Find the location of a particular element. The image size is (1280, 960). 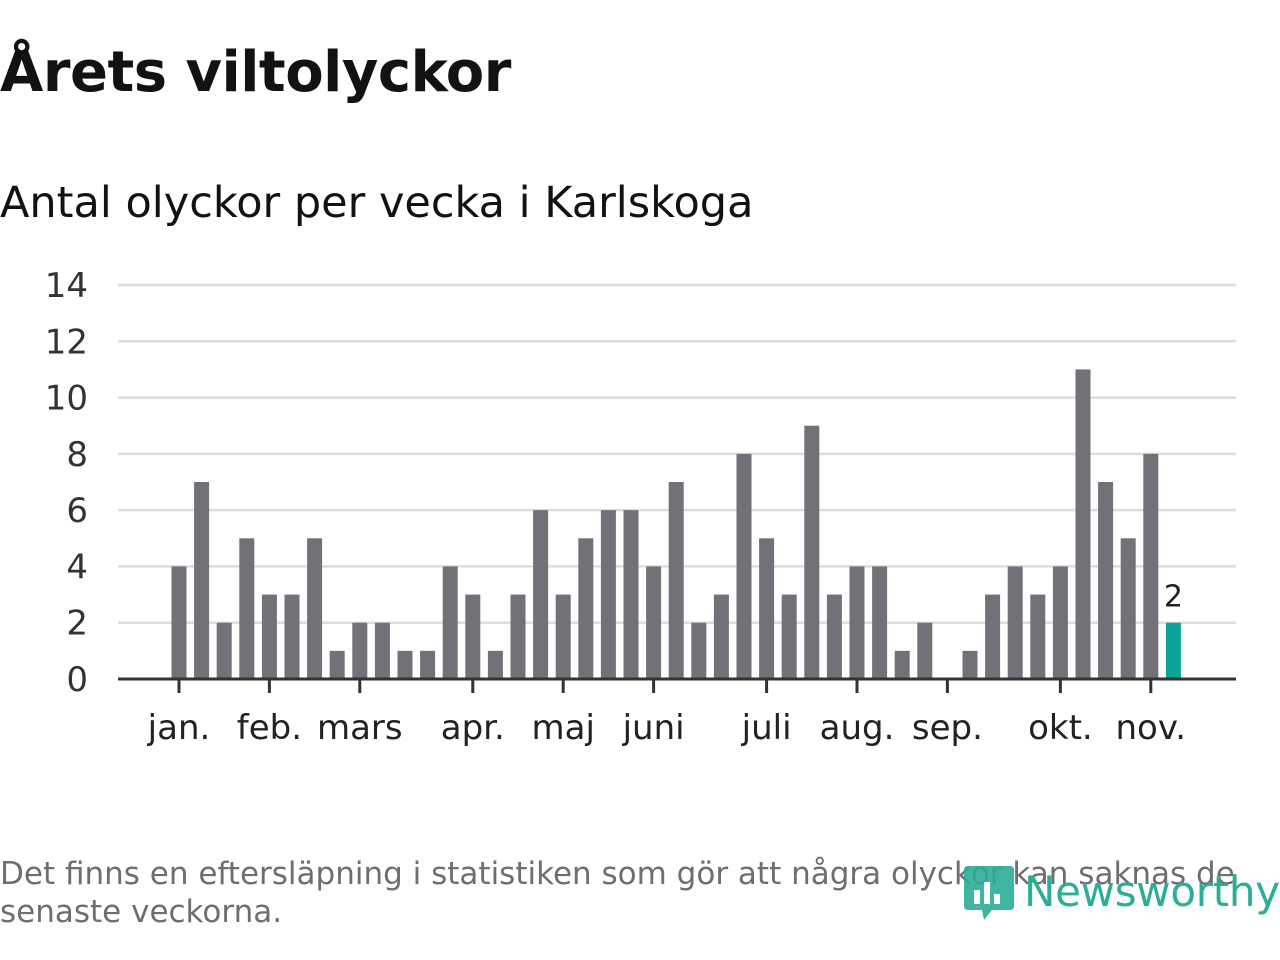

x-tick-label: aug. is located at coordinates (857, 728).